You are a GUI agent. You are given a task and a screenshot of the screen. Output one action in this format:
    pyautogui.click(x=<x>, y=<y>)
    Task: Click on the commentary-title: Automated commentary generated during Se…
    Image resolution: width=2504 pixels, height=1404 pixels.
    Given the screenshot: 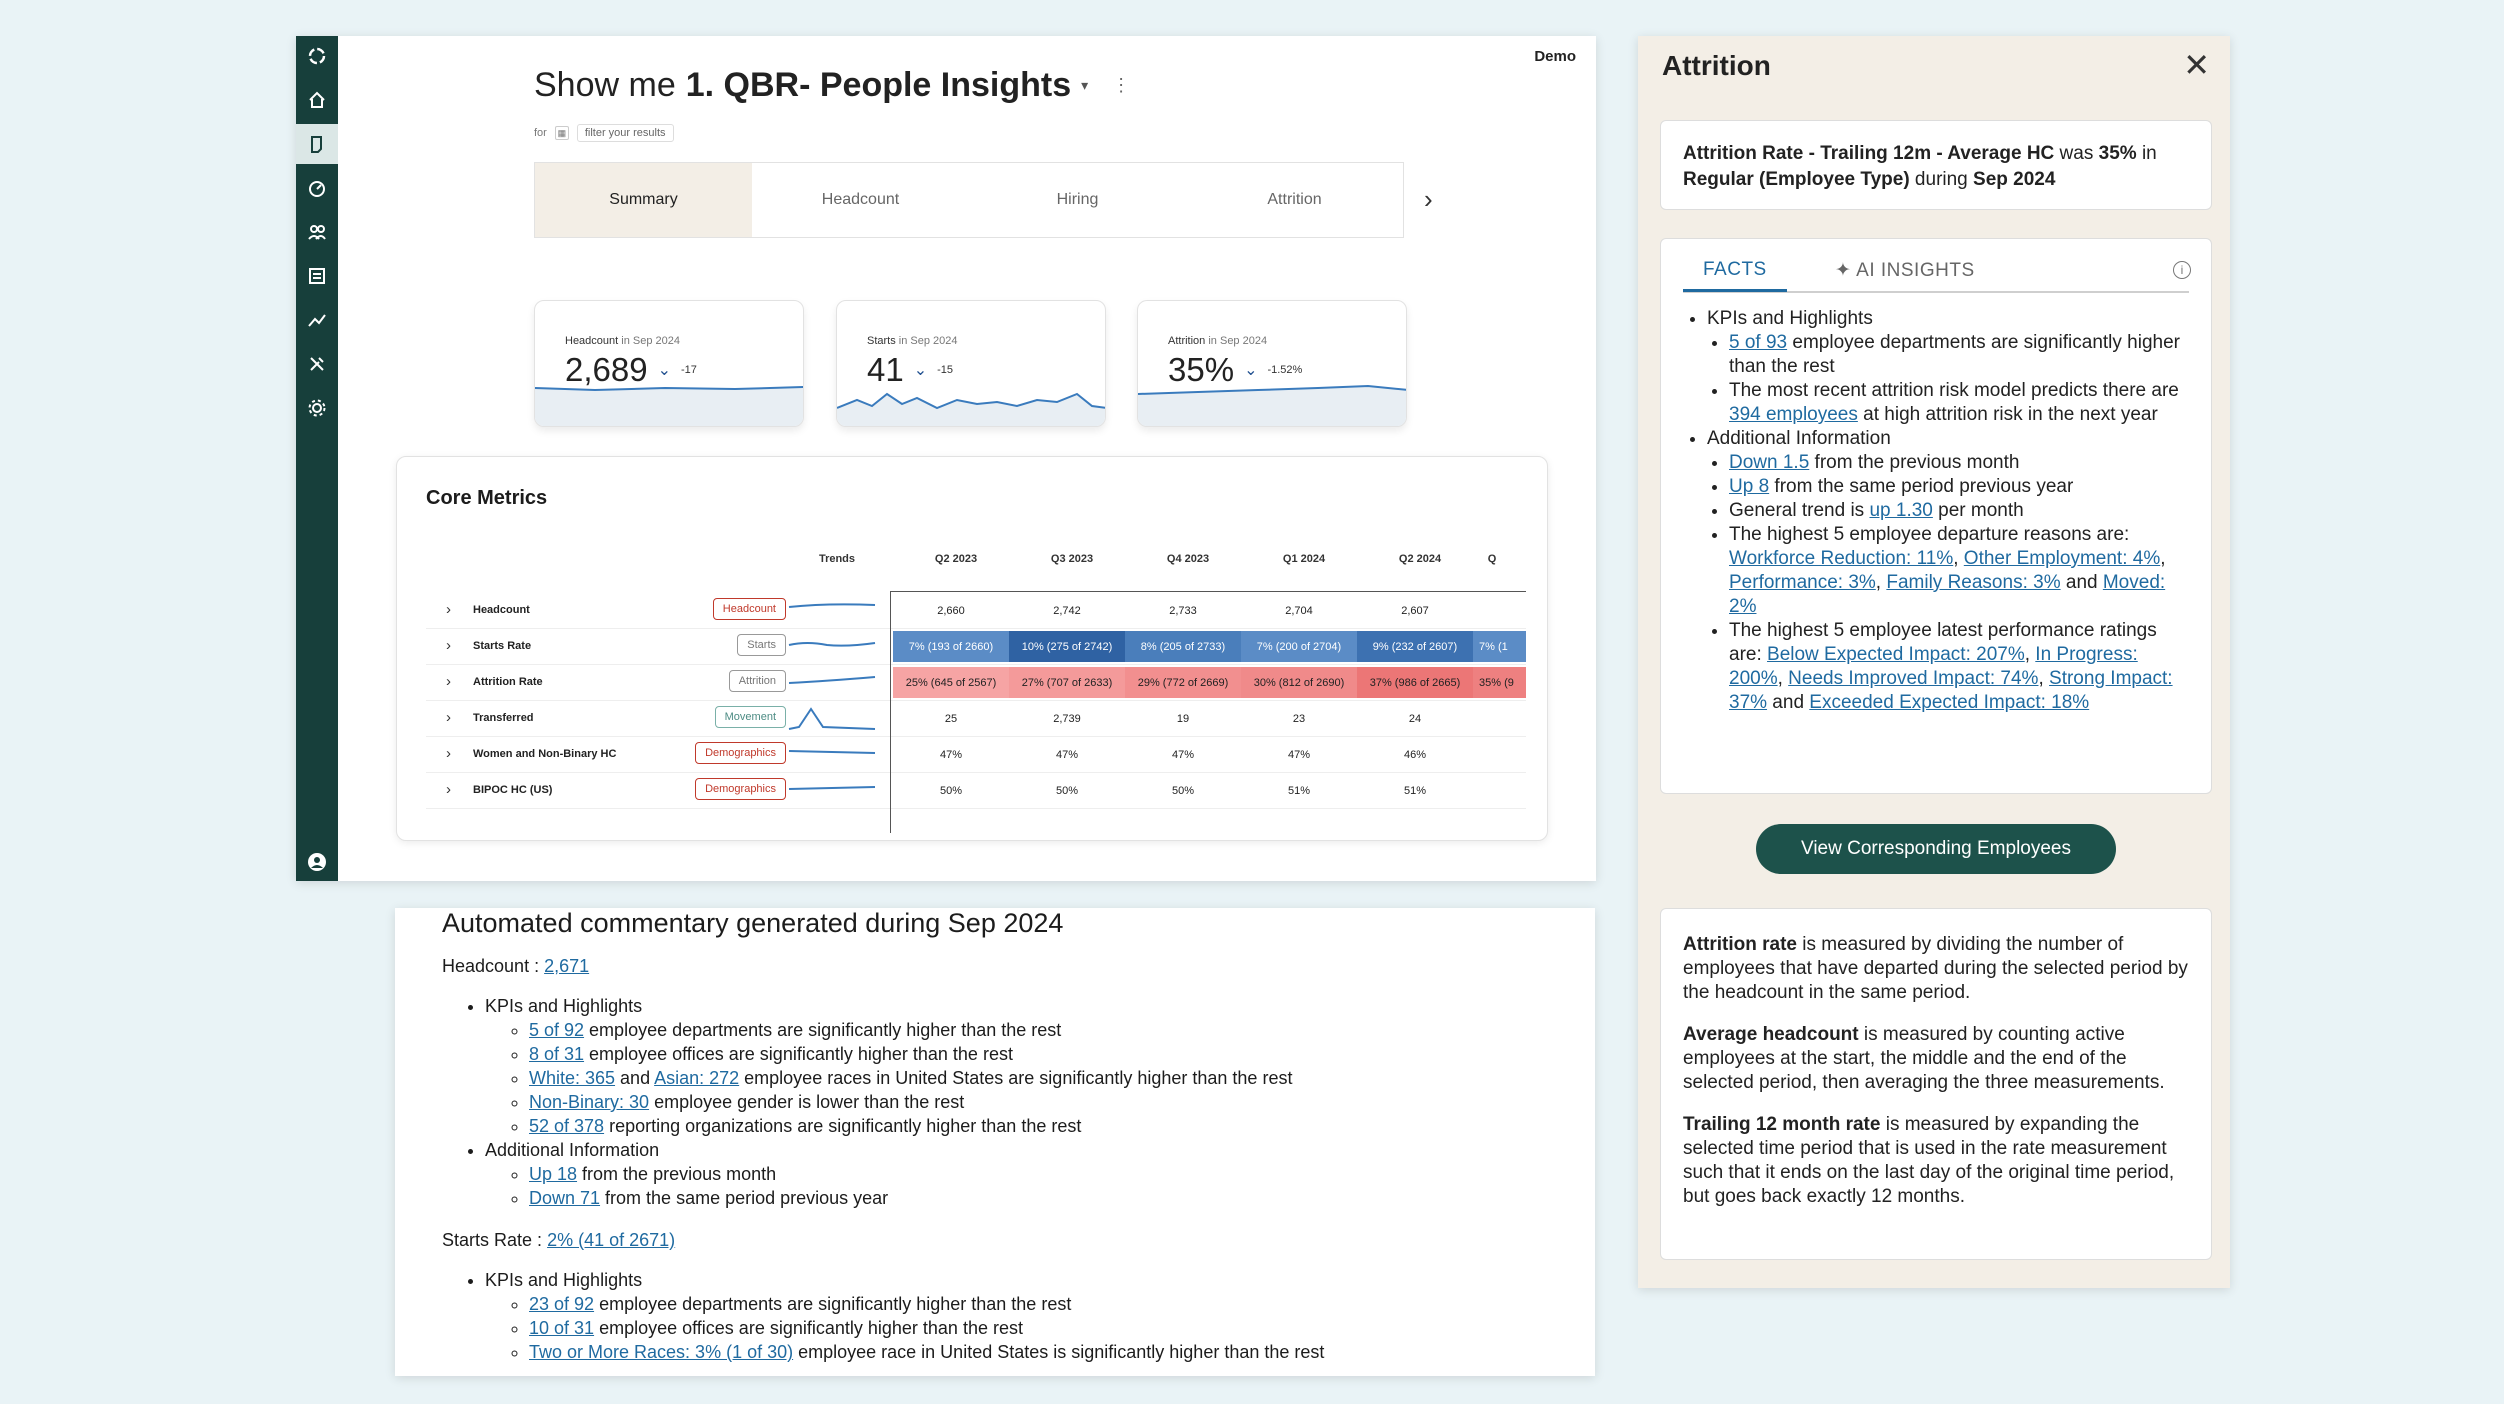 What is the action you would take?
    pyautogui.click(x=753, y=923)
    